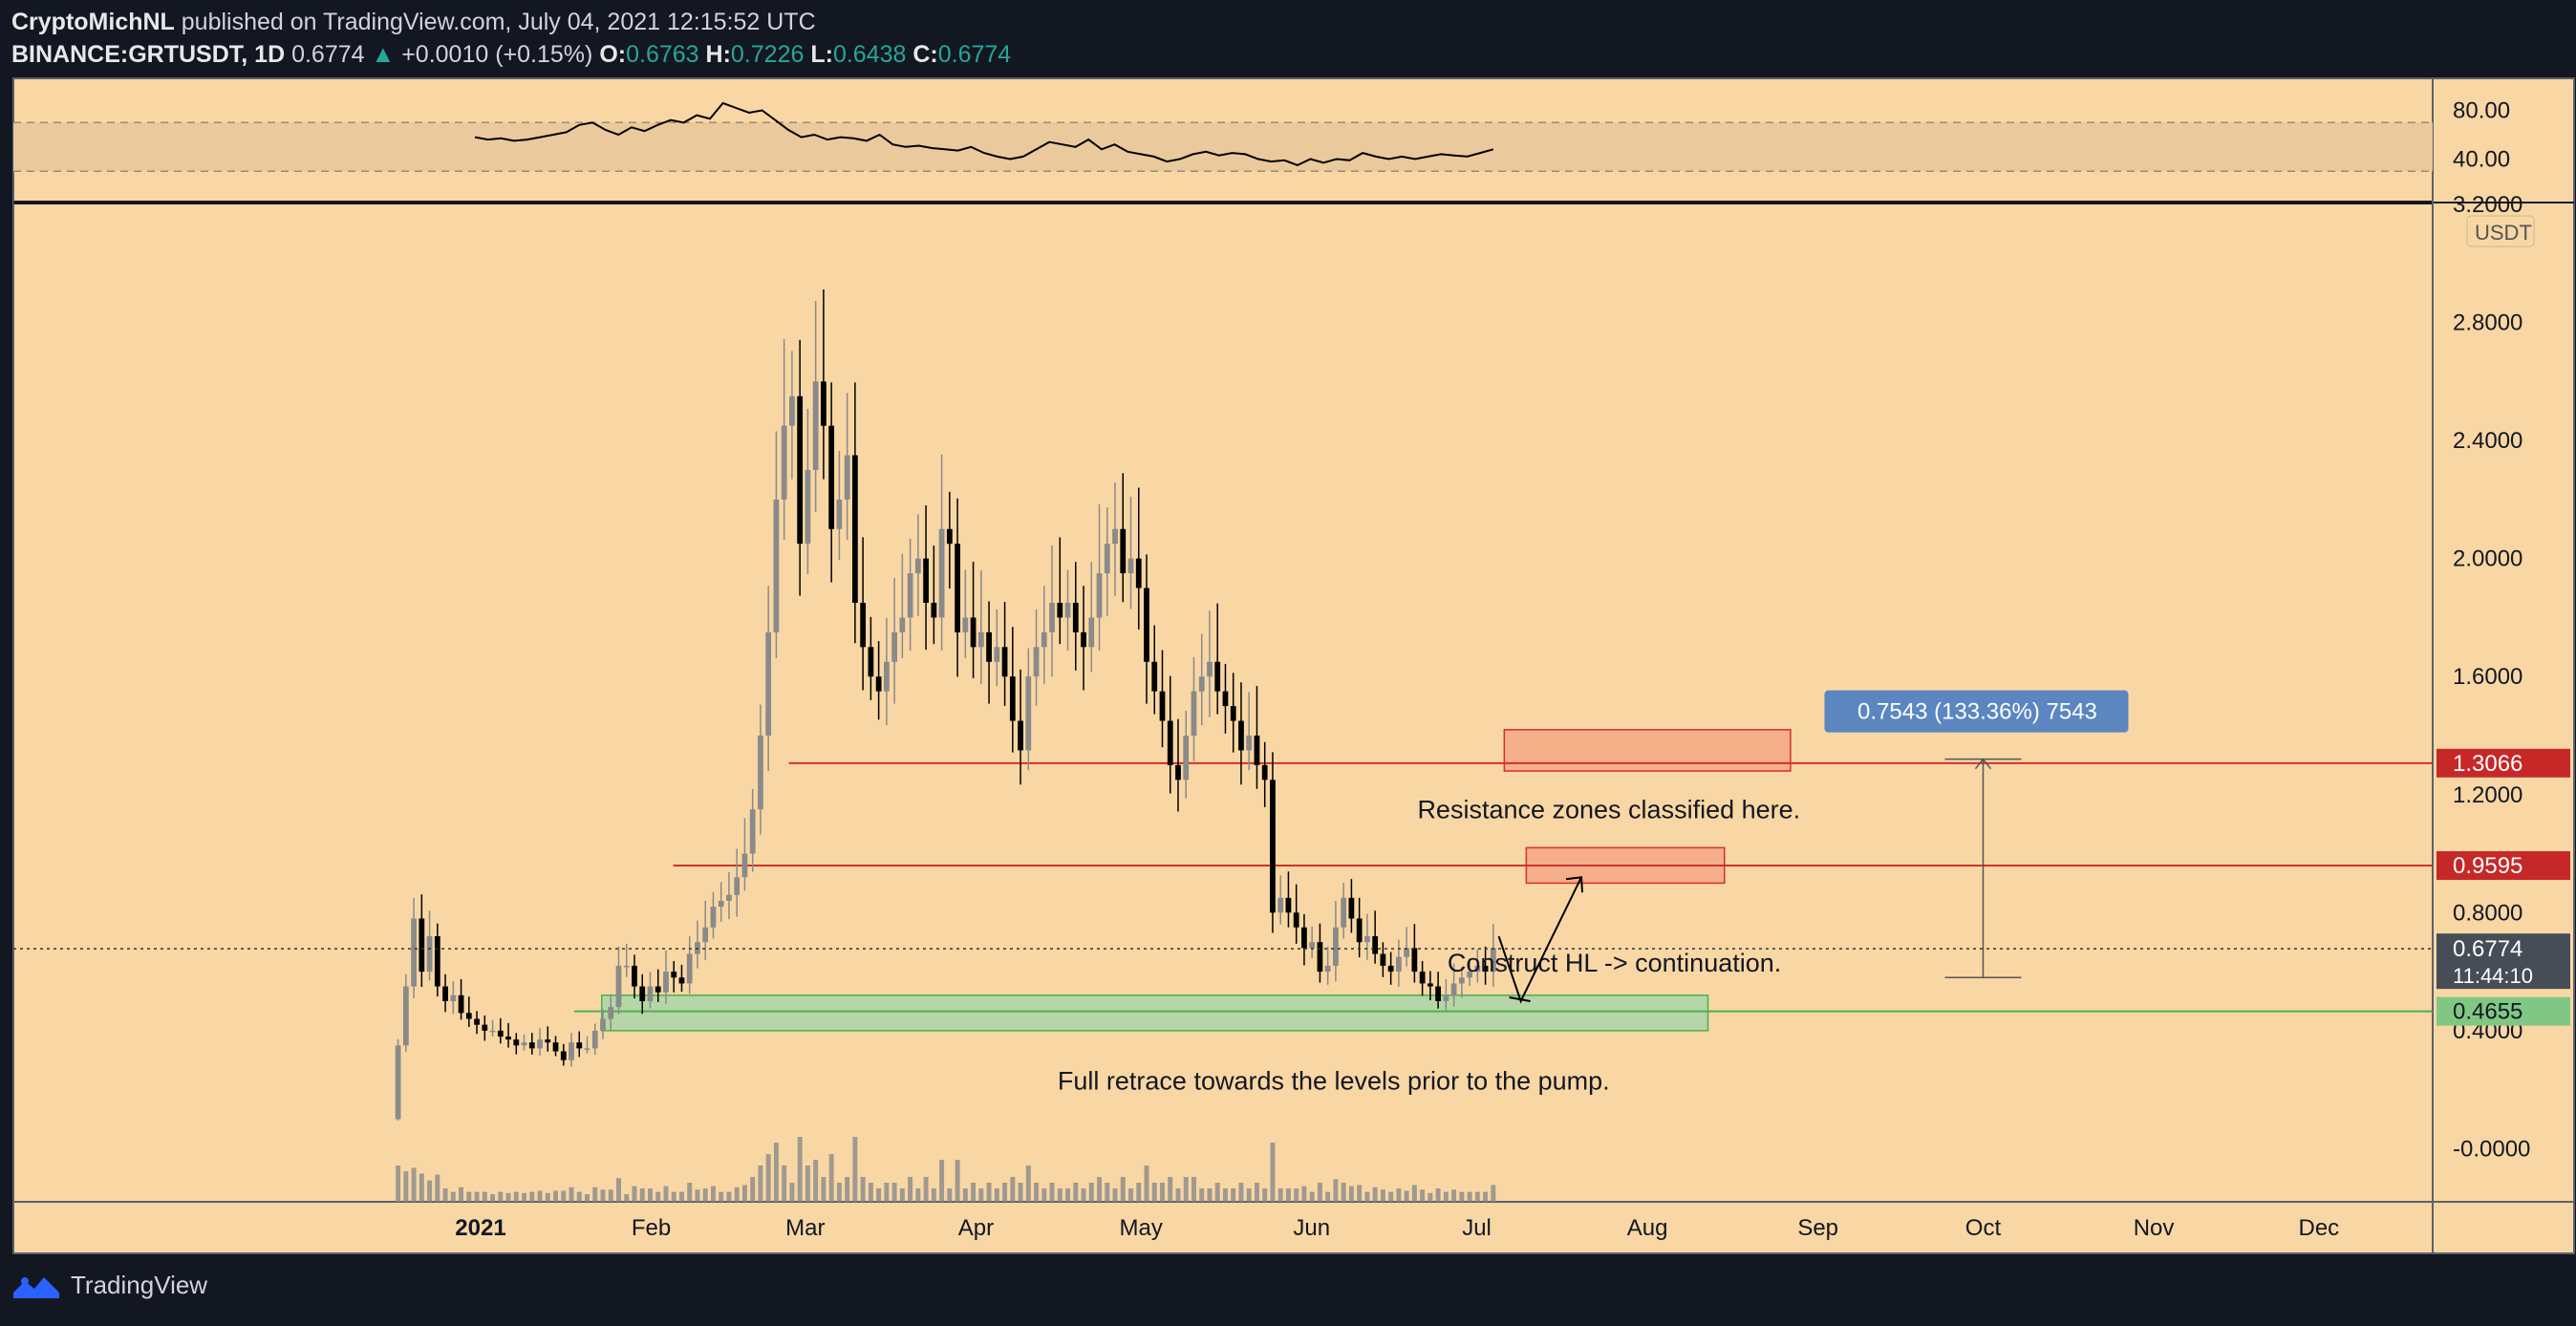  What do you see at coordinates (2500, 231) in the screenshot?
I see `currency-badge` at bounding box center [2500, 231].